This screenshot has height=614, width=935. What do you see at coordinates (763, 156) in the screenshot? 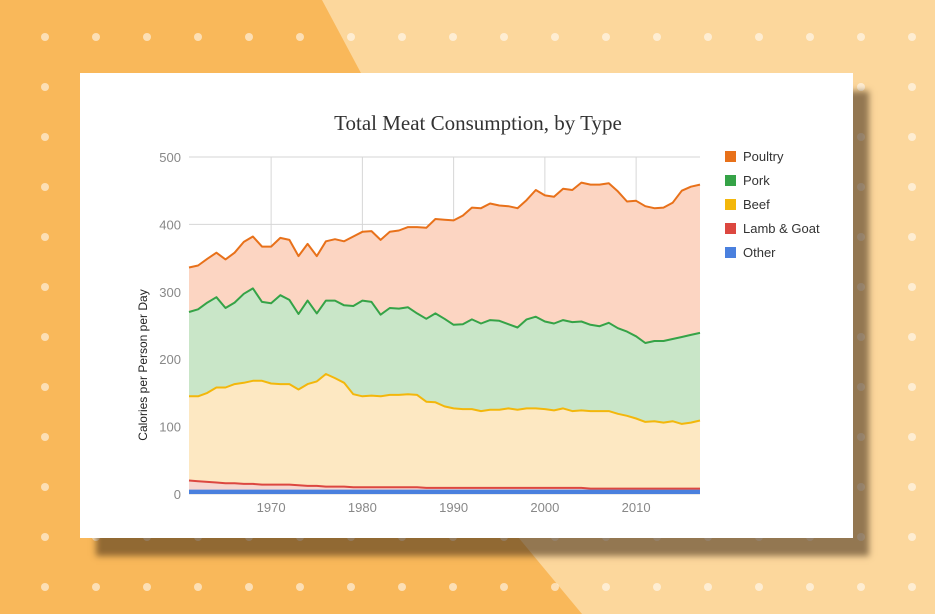
I see `legend-label-poultry: Poultry` at bounding box center [763, 156].